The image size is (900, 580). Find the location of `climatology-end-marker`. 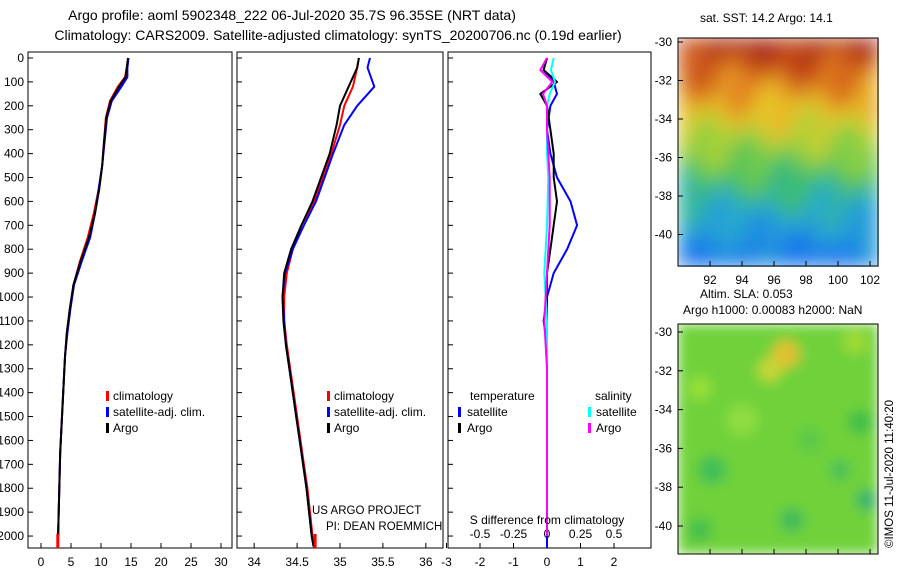

climatology-end-marker is located at coordinates (58, 541).